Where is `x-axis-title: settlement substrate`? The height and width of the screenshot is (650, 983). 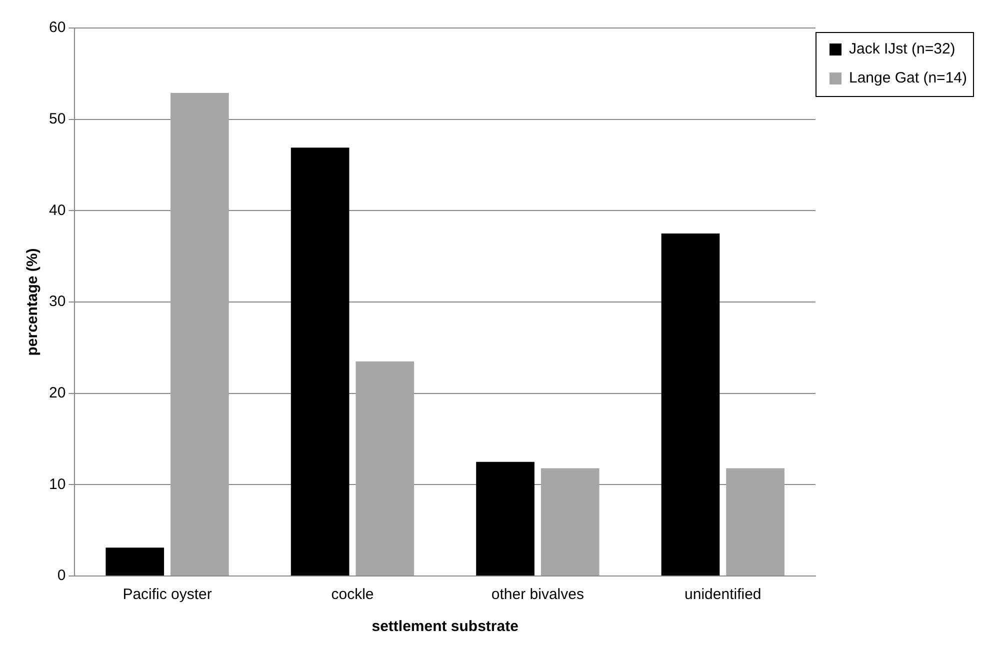
x-axis-title: settlement substrate is located at coordinates (445, 627).